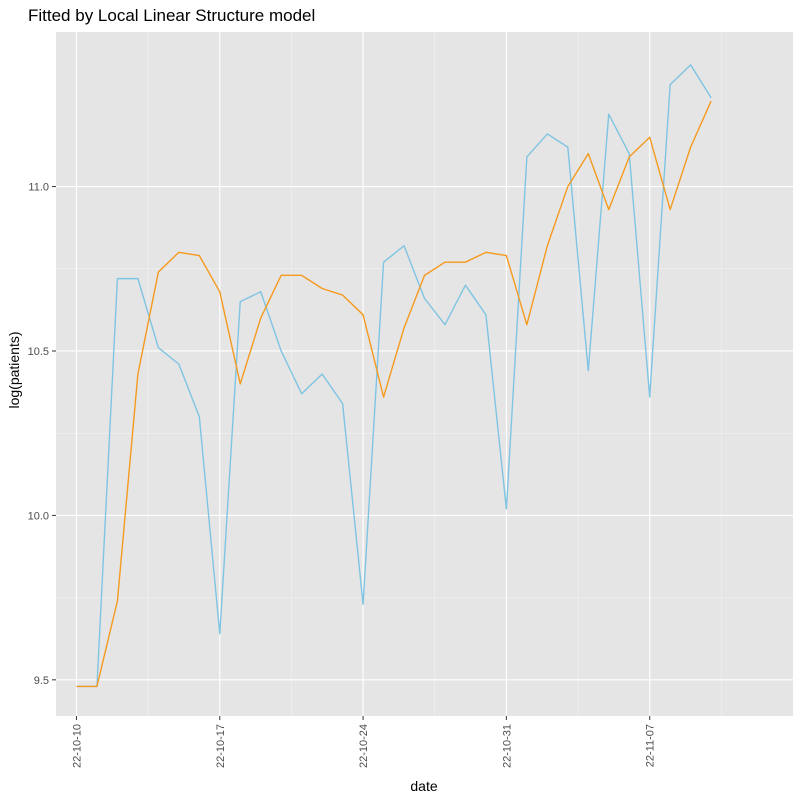  What do you see at coordinates (42, 434) in the screenshot?
I see `y-axis: 9.5 10.0 10.5 11.0` at bounding box center [42, 434].